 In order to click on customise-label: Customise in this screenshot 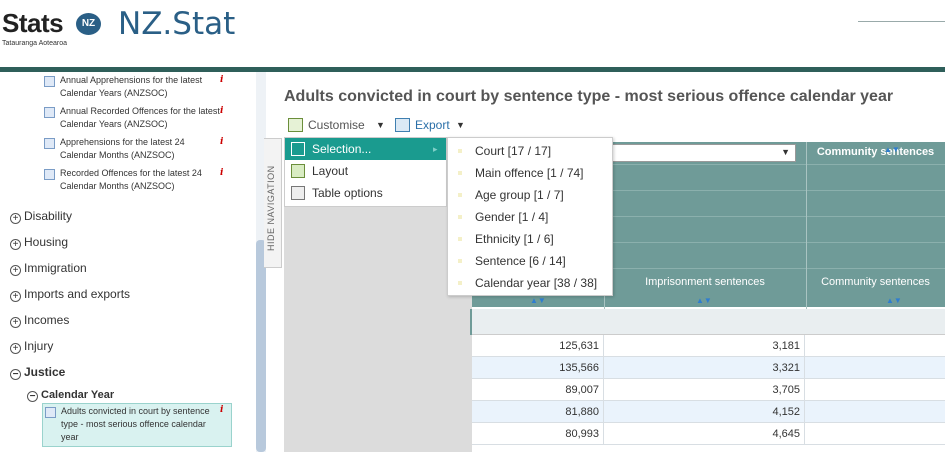, I will do `click(336, 125)`.